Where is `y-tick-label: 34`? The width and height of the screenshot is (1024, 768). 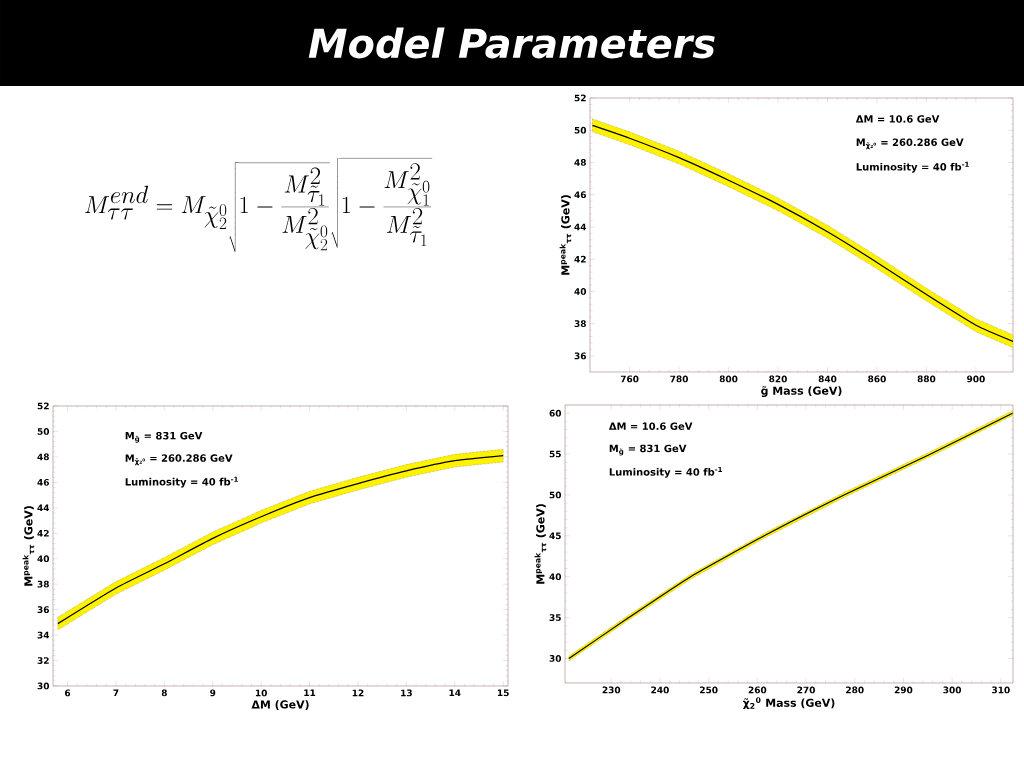
y-tick-label: 34 is located at coordinates (43, 635).